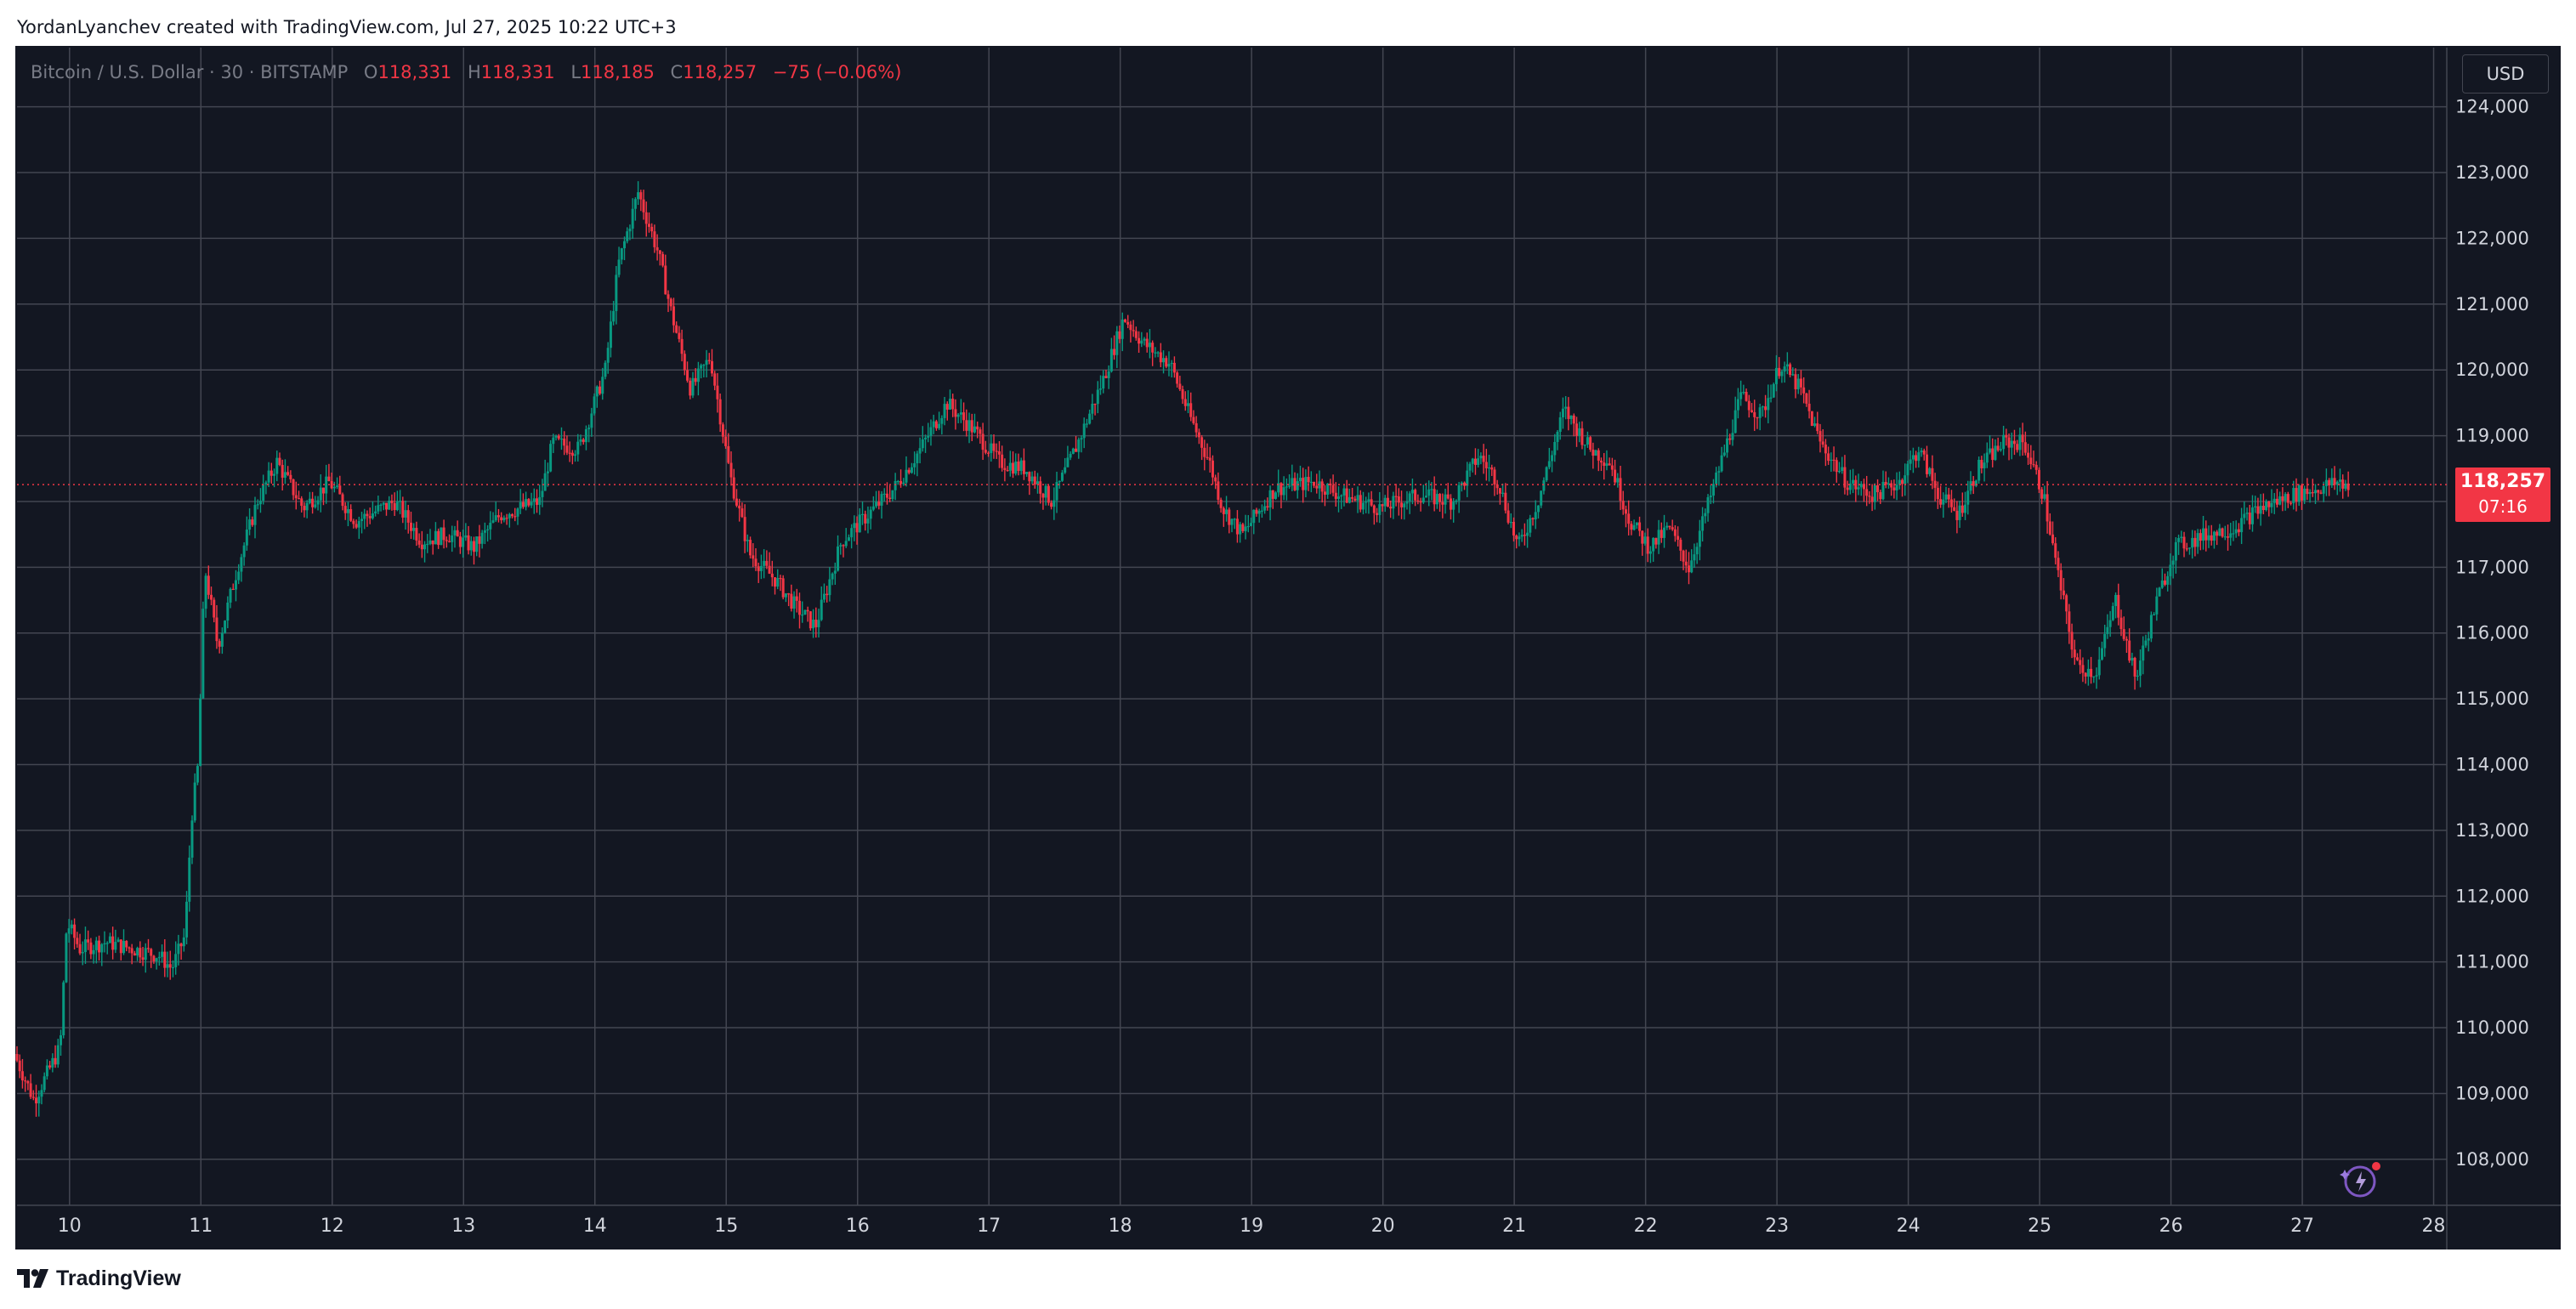  What do you see at coordinates (2492, 436) in the screenshot?
I see `y-tick-label: 119,000` at bounding box center [2492, 436].